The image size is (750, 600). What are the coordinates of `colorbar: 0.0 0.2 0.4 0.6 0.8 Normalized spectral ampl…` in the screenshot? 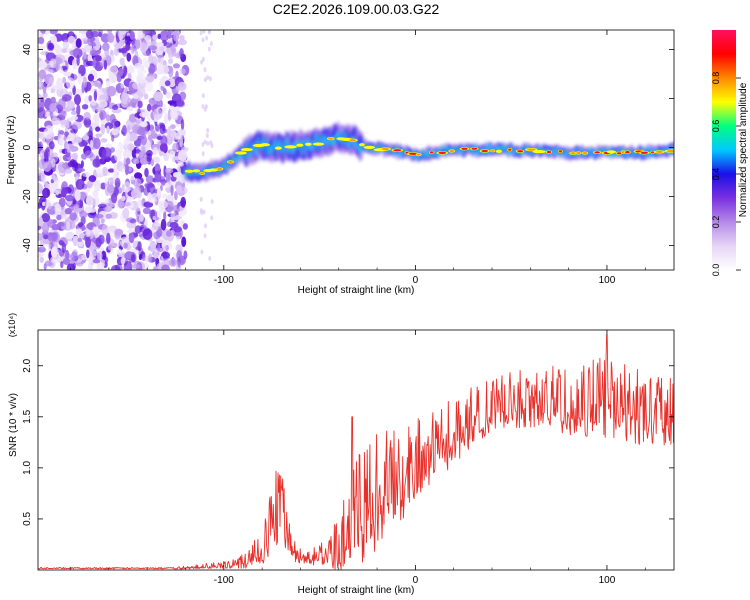 It's located at (730, 153).